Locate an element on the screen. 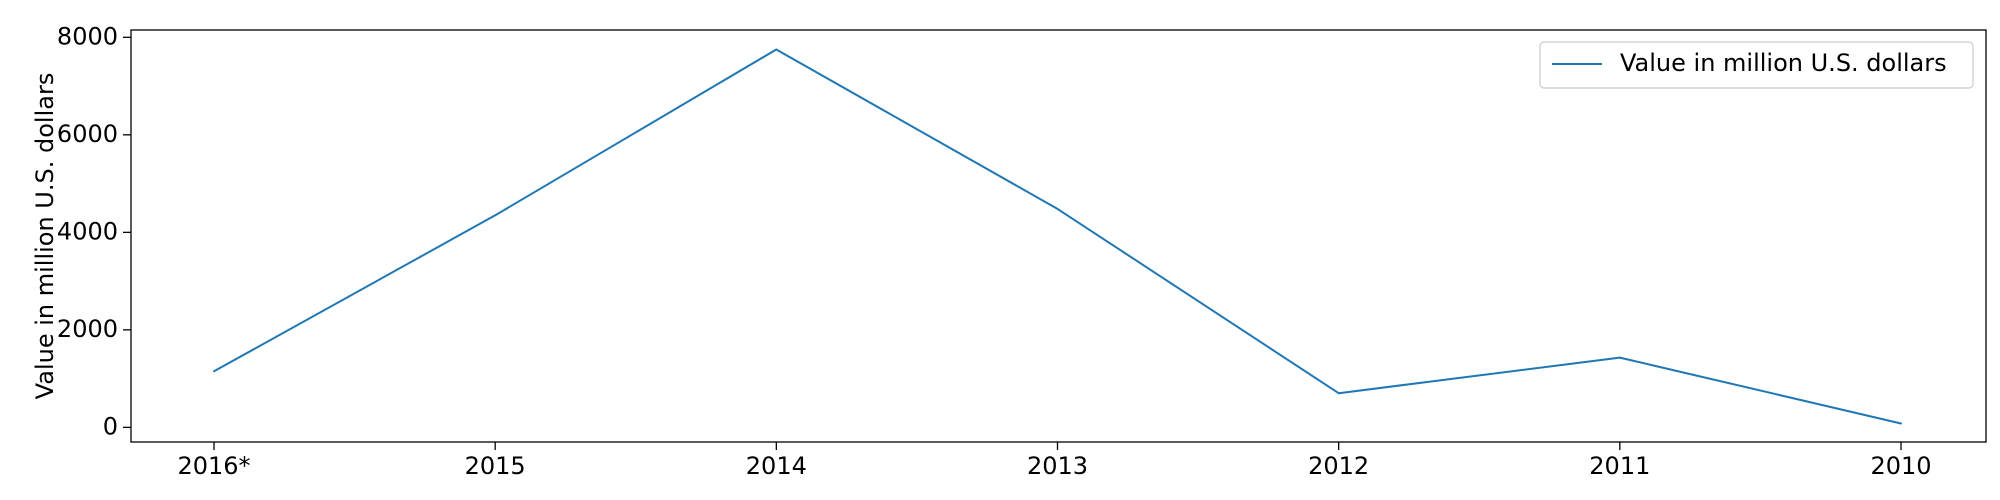  y-axis-label: Value in million U.S. dollars is located at coordinates (45, 236).